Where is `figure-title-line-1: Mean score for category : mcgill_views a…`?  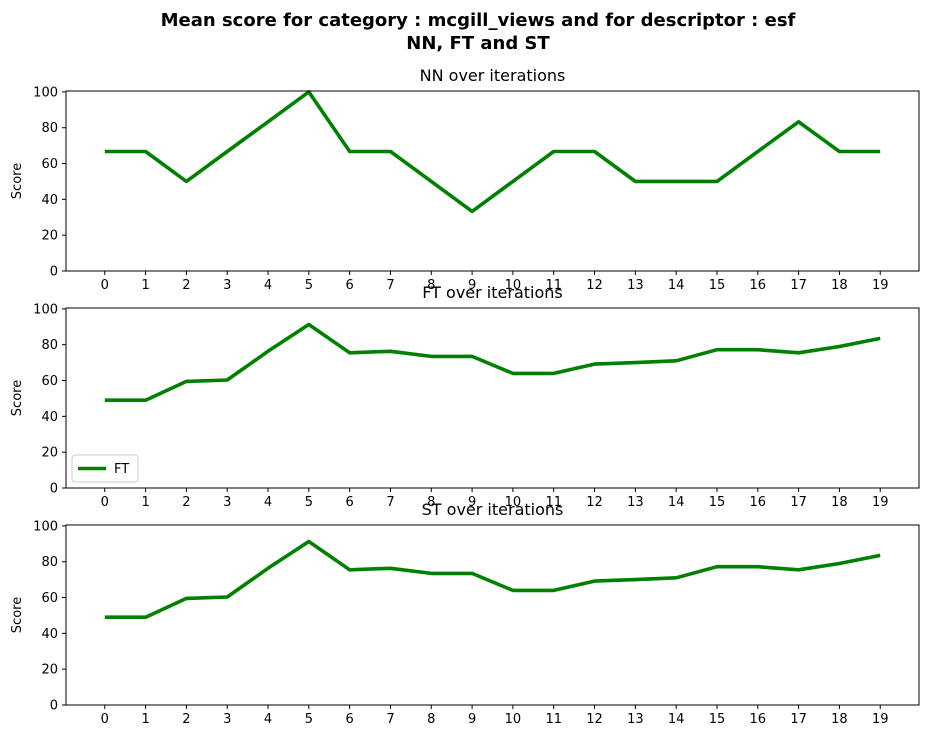
figure-title-line-1: Mean score for category : mcgill_views a… is located at coordinates (478, 20).